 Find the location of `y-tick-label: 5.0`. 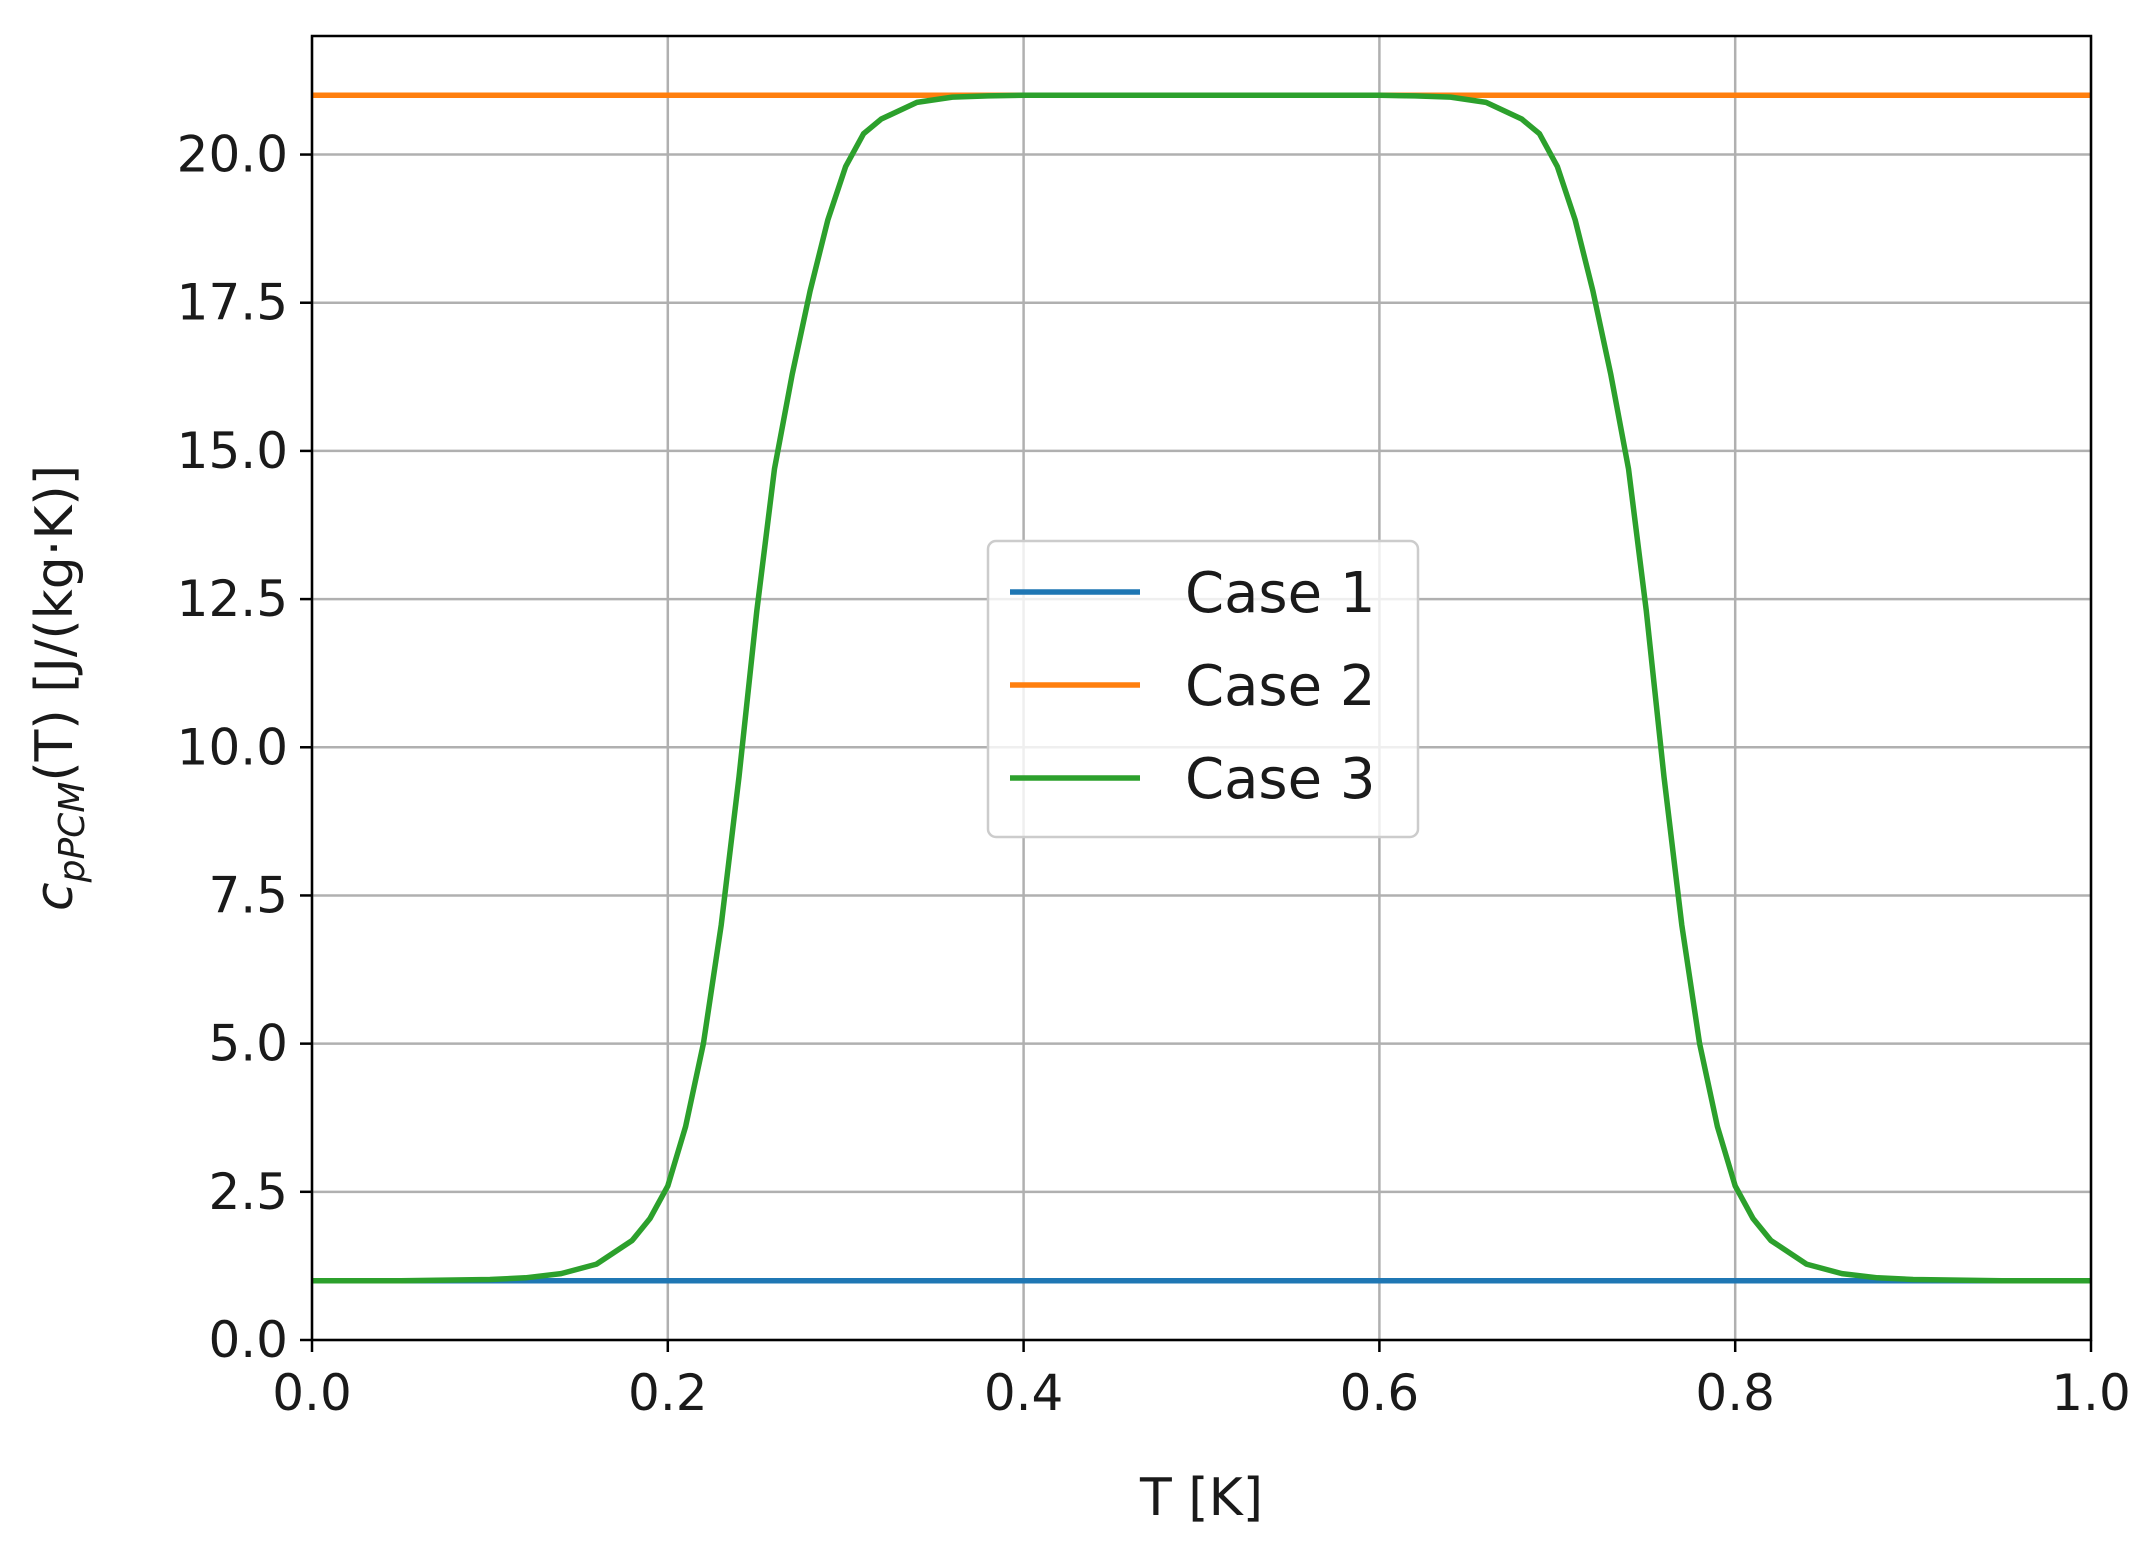

y-tick-label: 5.0 is located at coordinates (248, 1044).